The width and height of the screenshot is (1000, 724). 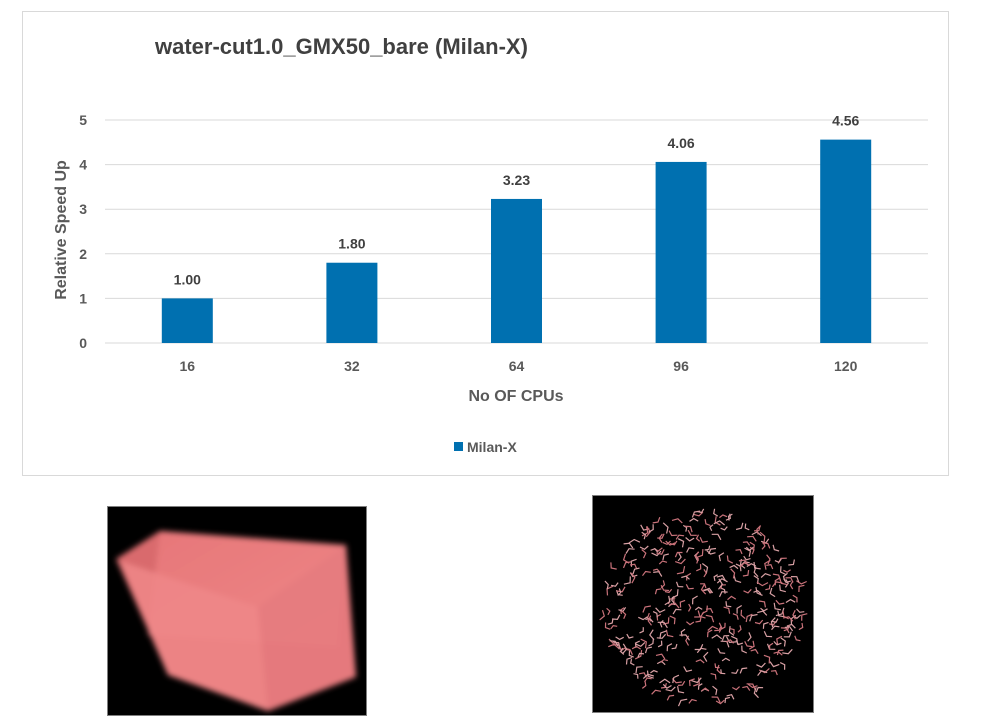 I want to click on x-tick-label: 96, so click(x=681, y=366).